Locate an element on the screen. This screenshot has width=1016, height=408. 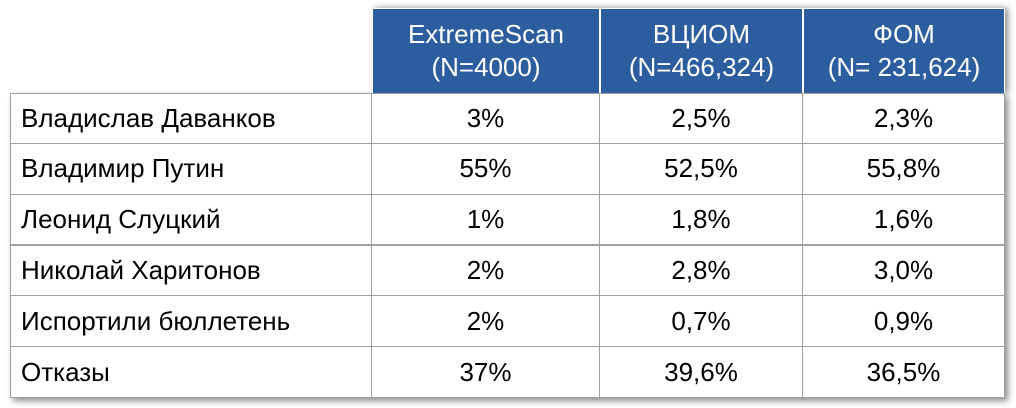
value-cell: 55,8% is located at coordinates (903, 168).